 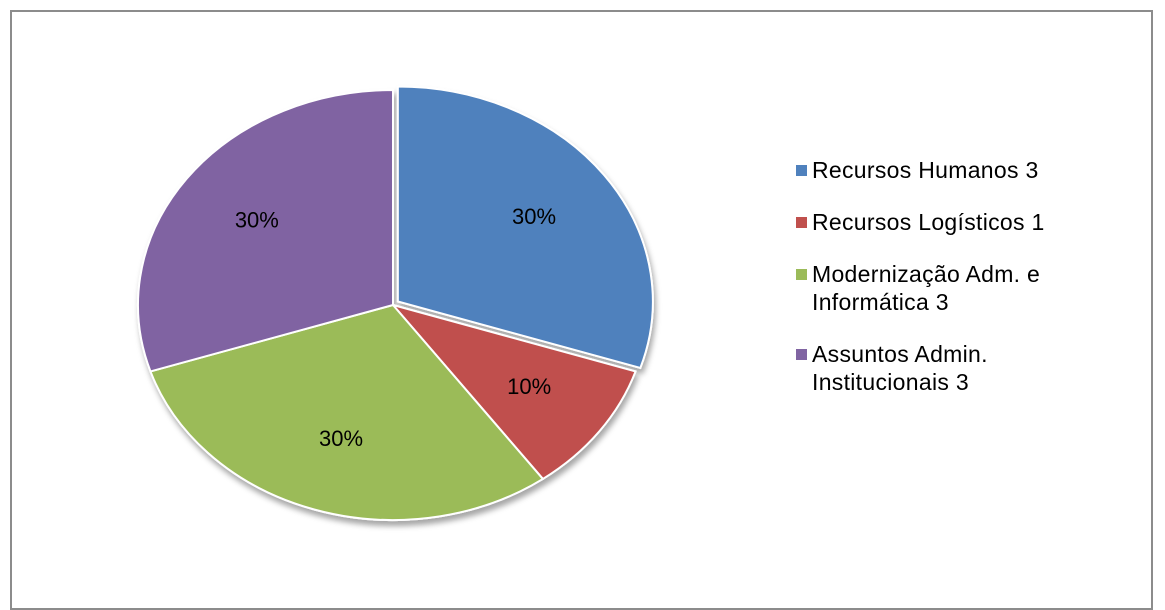 I want to click on data-label: 10%, so click(x=529, y=386).